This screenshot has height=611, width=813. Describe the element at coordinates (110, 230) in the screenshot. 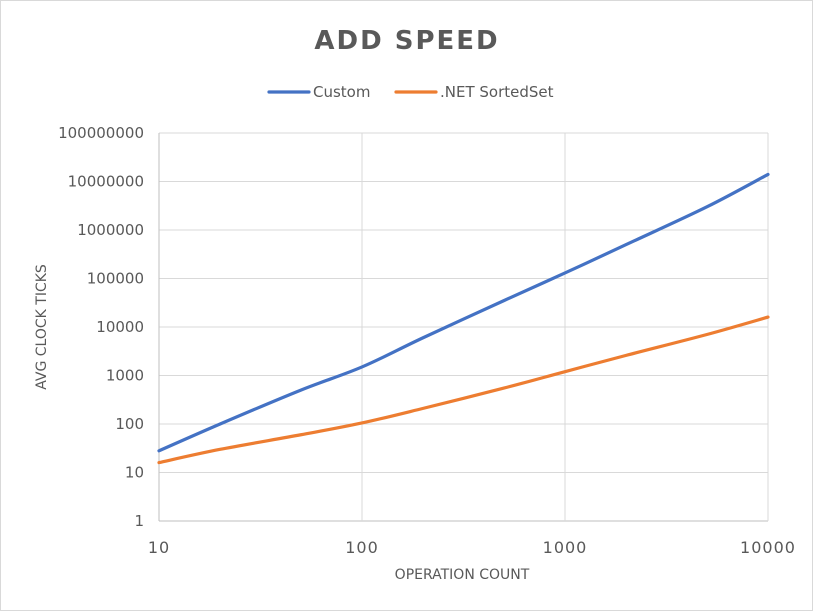

I see `y-tick-label: 1000000` at that location.